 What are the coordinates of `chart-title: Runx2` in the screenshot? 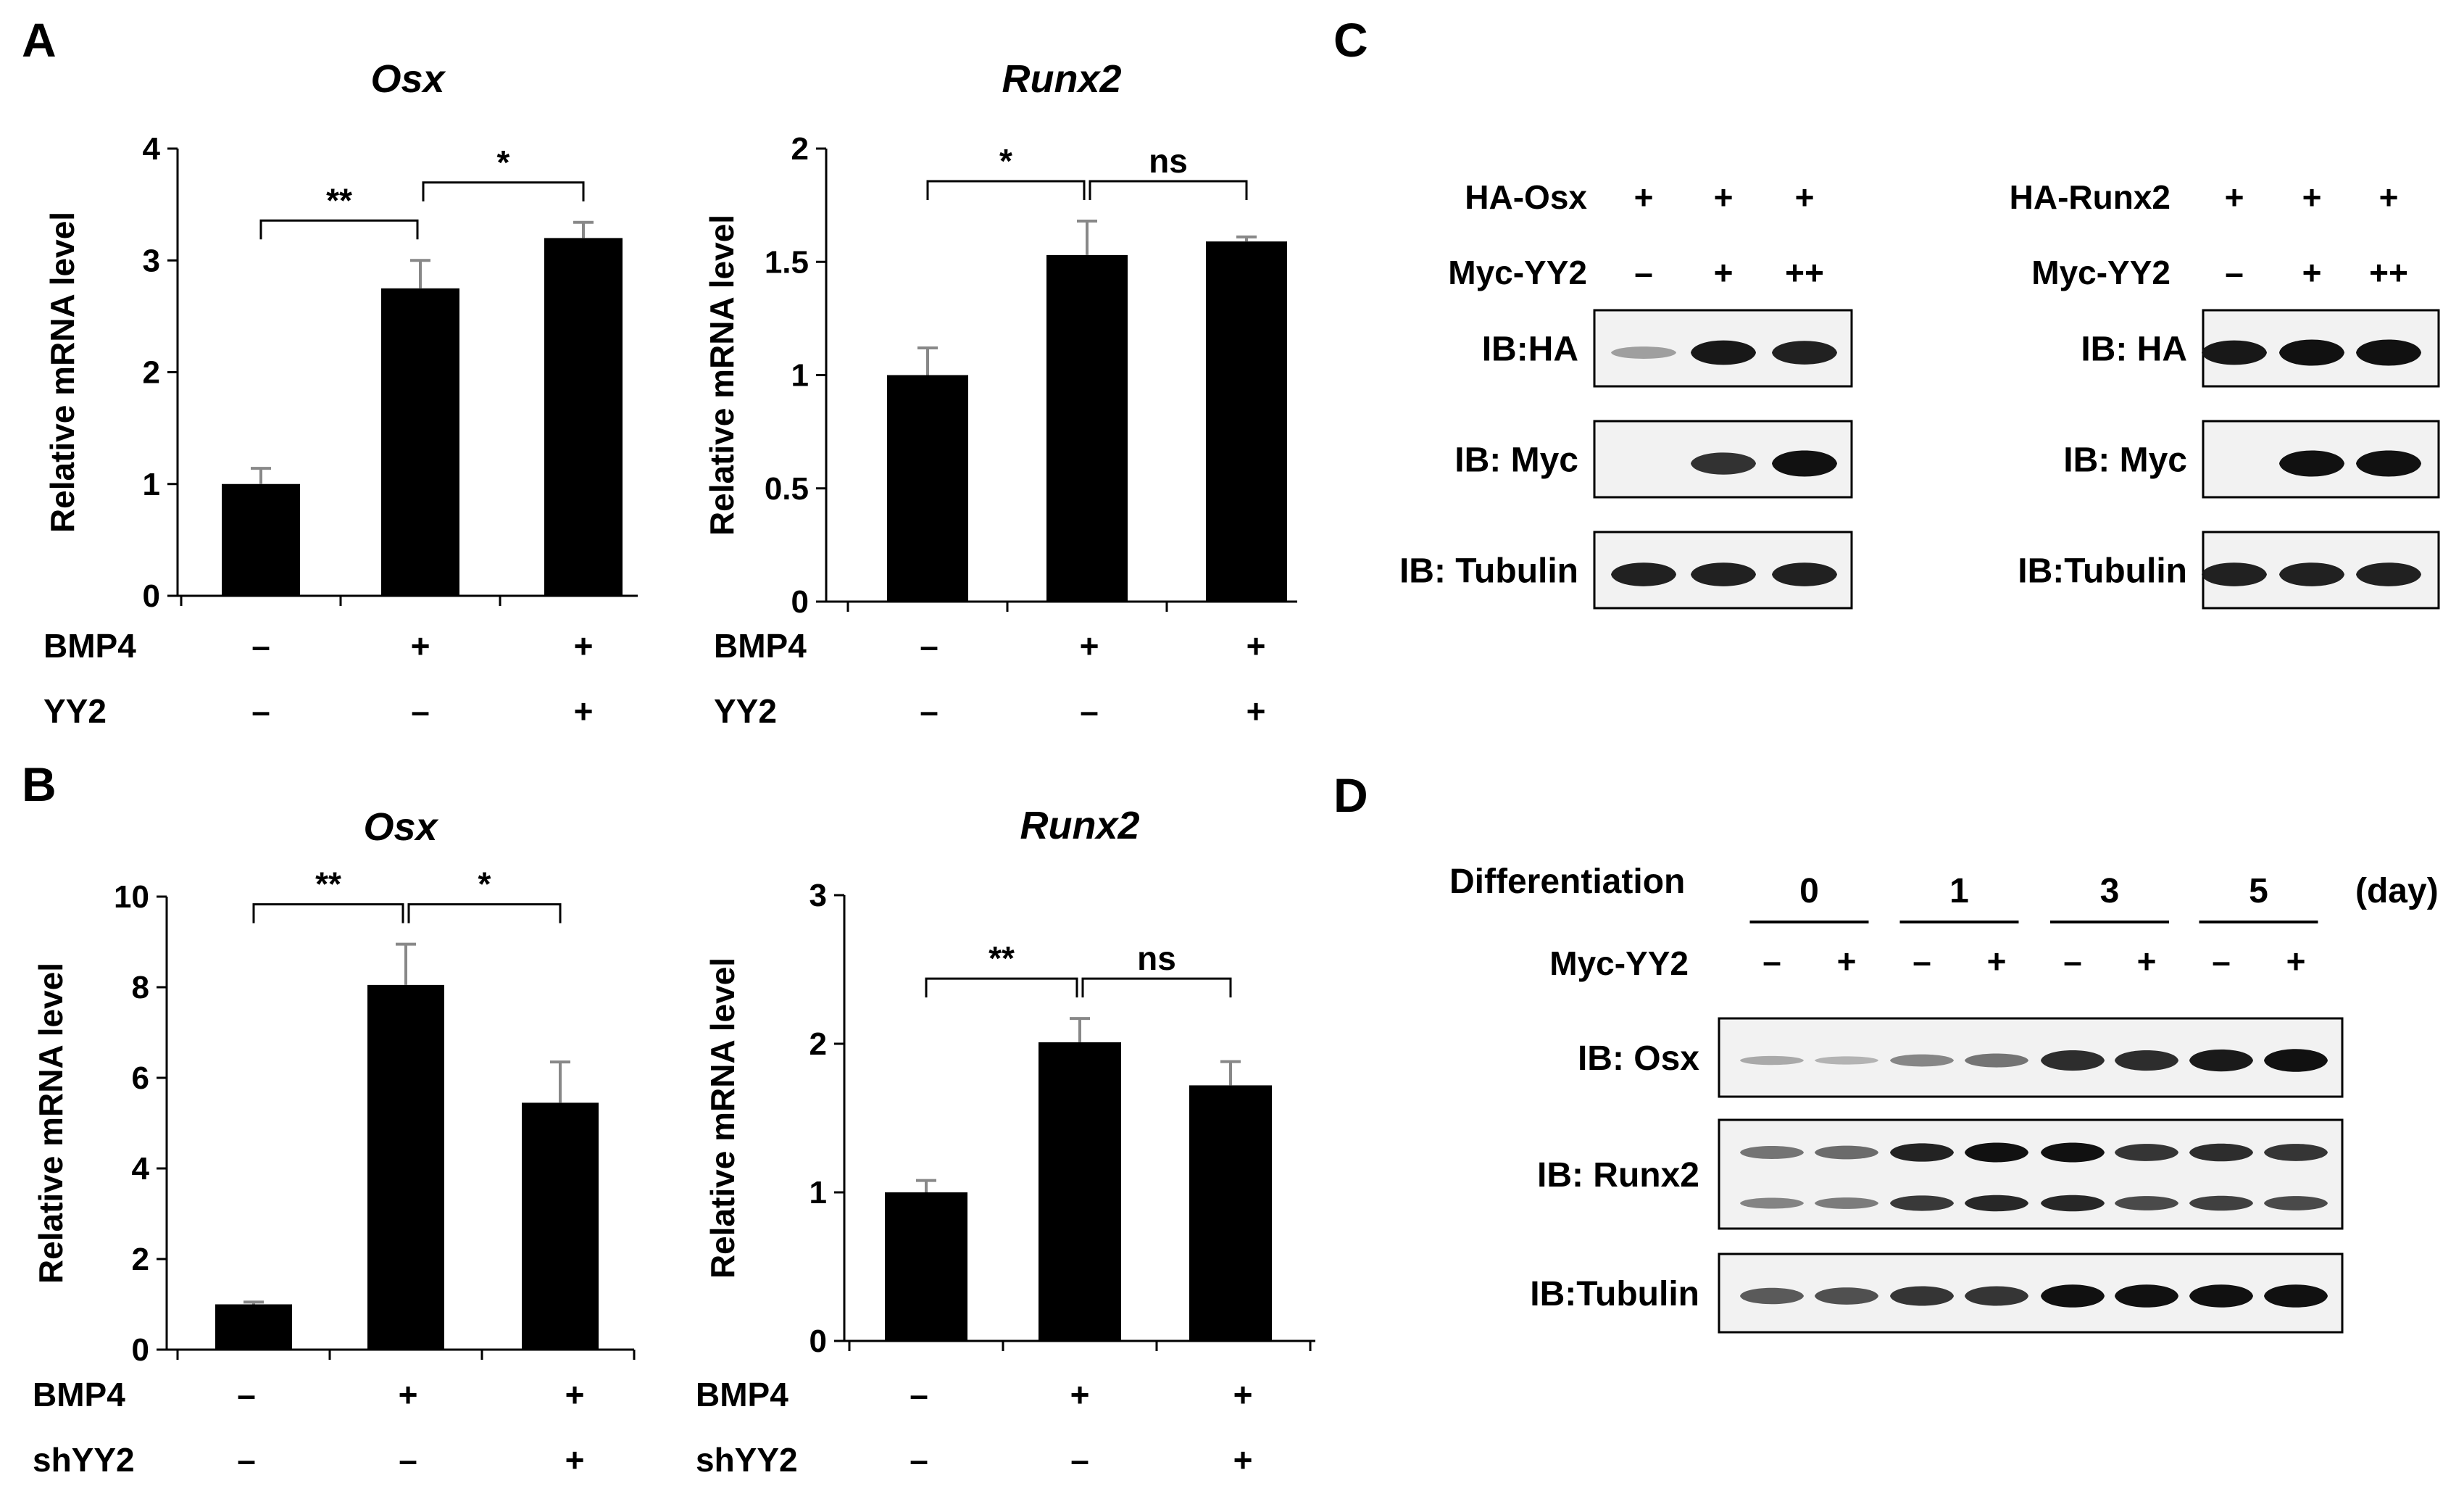 It's located at (1079, 825).